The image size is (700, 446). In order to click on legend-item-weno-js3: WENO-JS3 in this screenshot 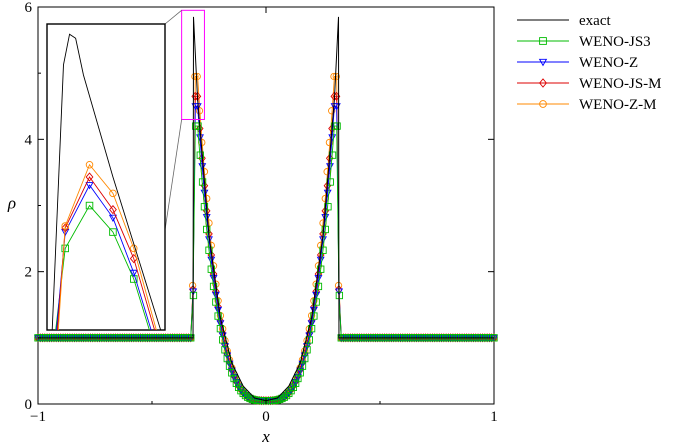, I will do `click(584, 42)`.